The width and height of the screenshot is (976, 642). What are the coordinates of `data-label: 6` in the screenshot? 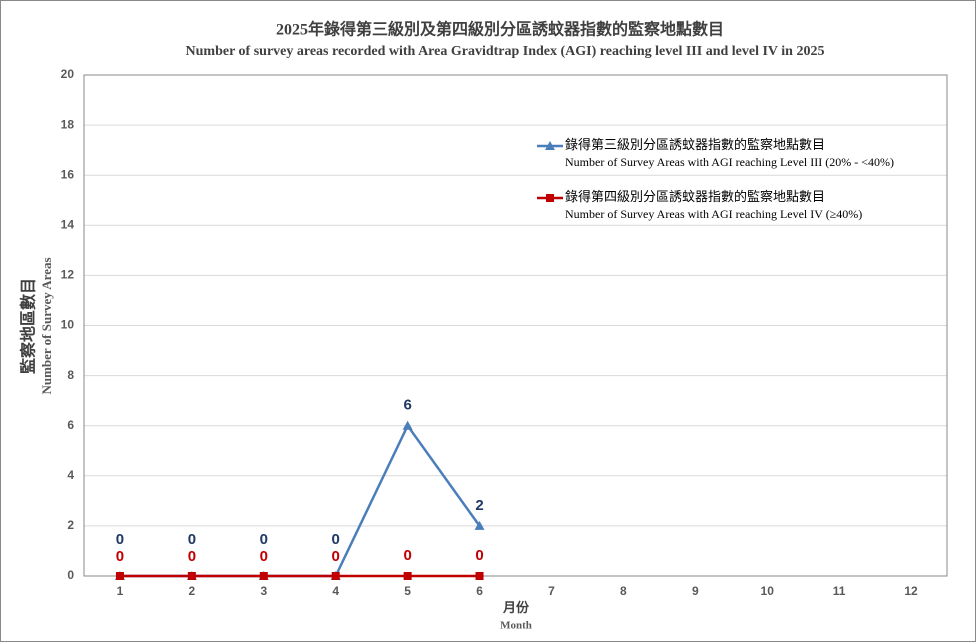 It's located at (407, 405).